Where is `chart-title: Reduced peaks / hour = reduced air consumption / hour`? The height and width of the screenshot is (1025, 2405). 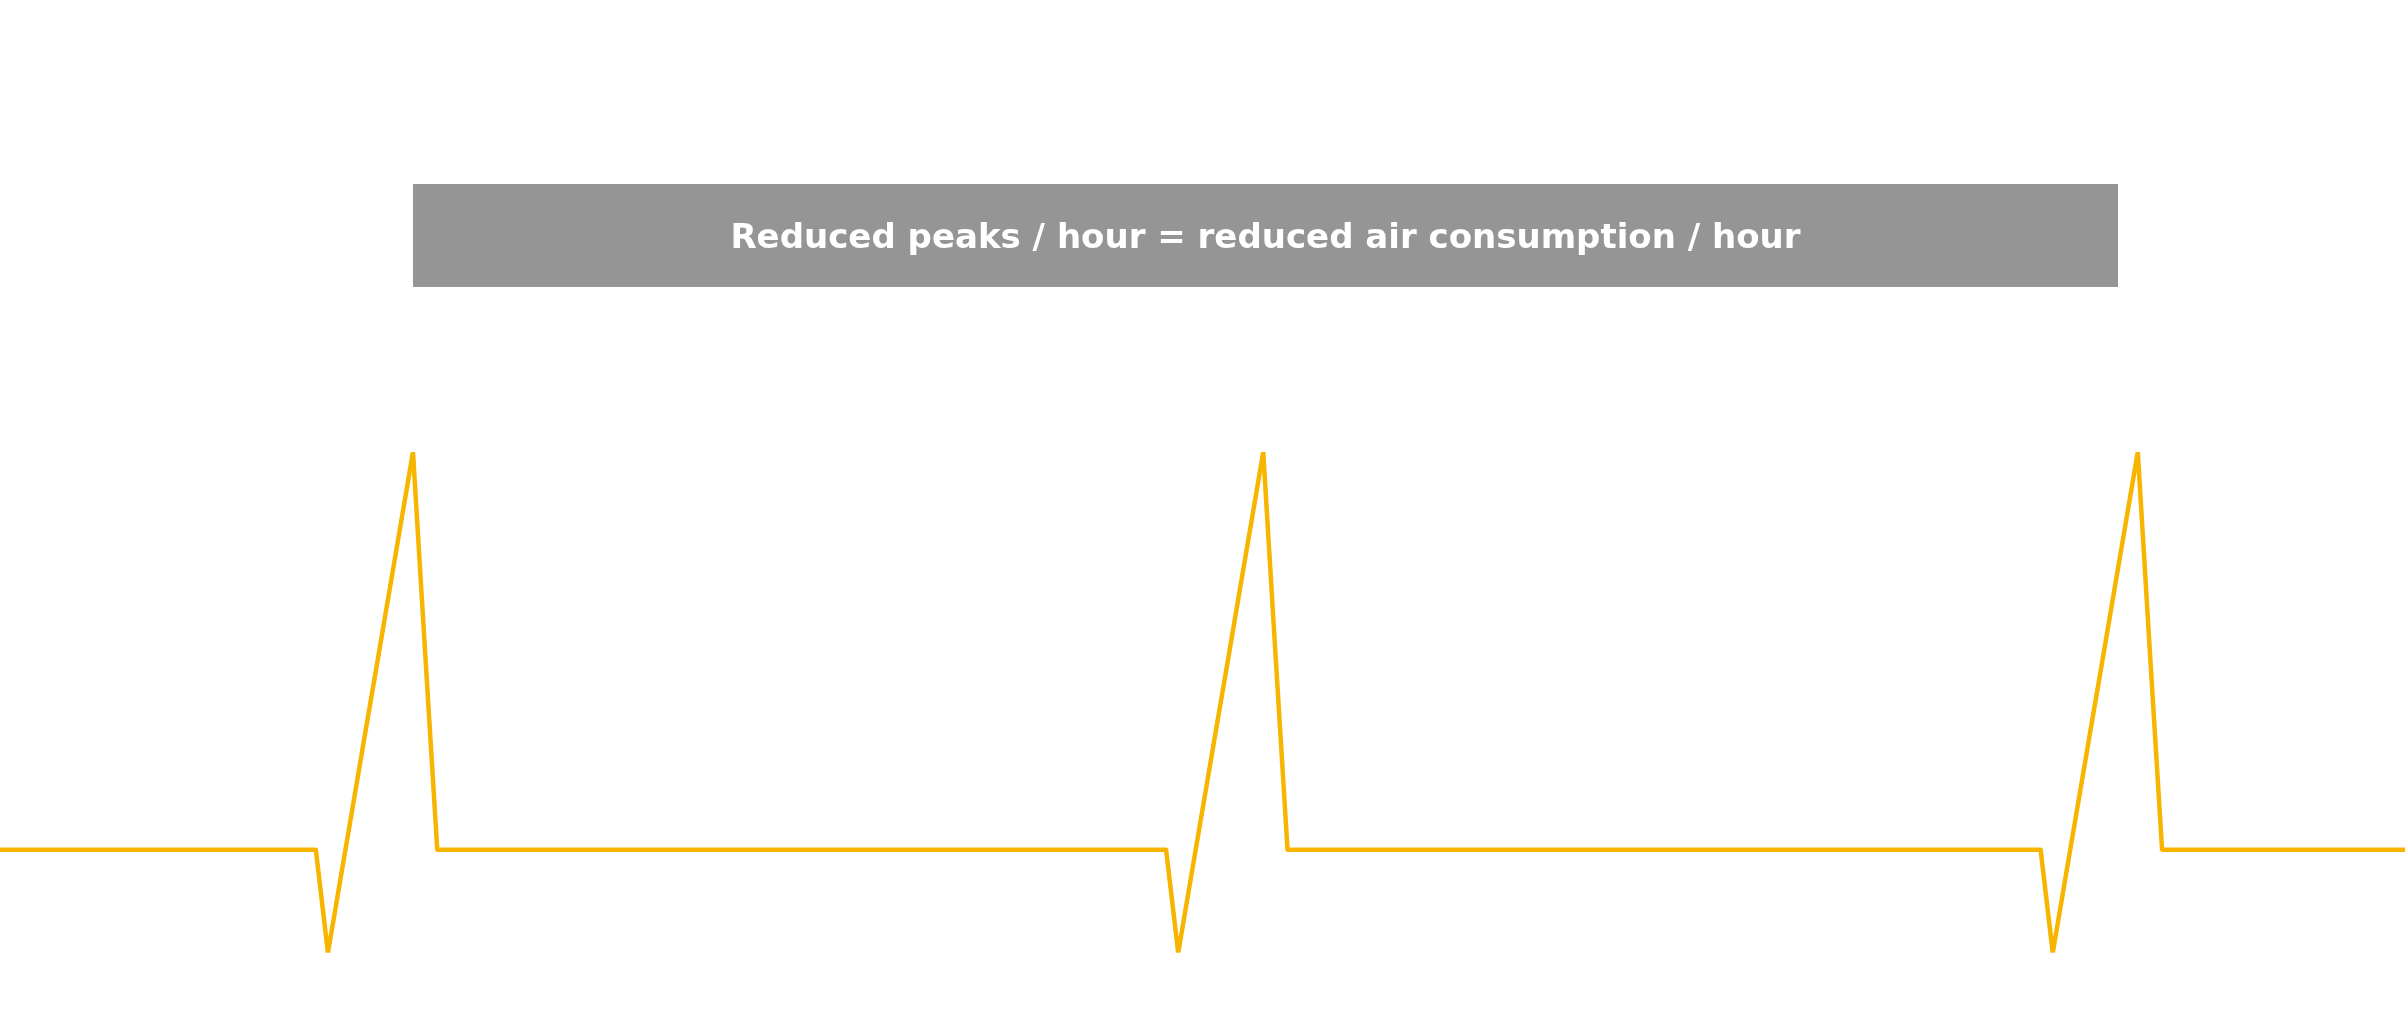 chart-title: Reduced peaks / hour = reduced air consumption / hour is located at coordinates (1265, 235).